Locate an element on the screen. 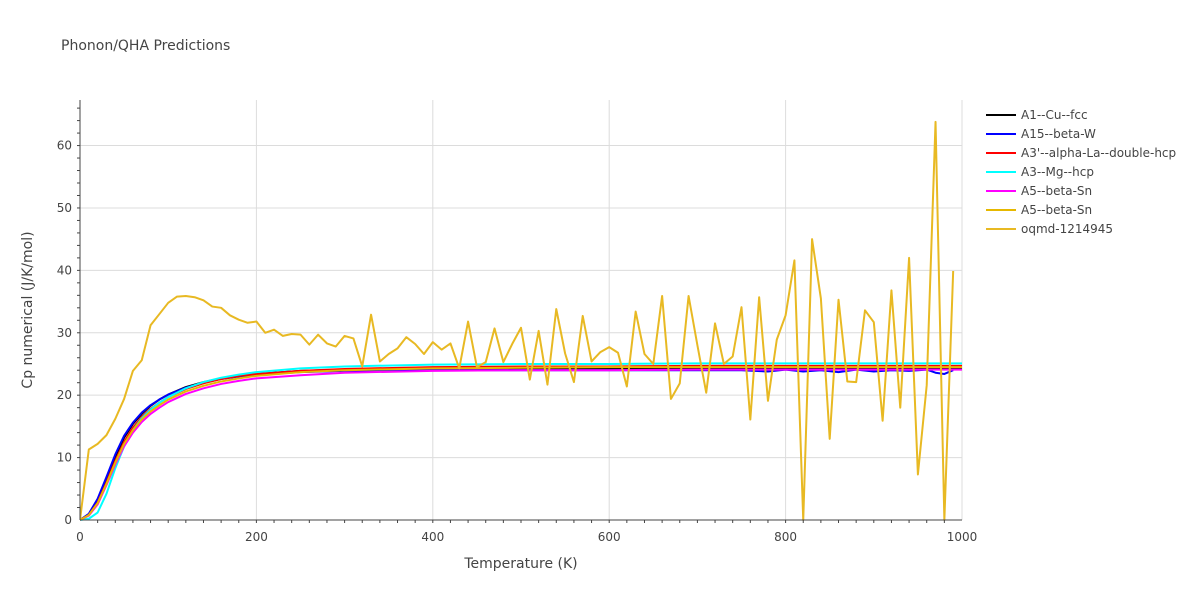 The width and height of the screenshot is (1200, 600). x-tick-label: 0 is located at coordinates (80, 537).